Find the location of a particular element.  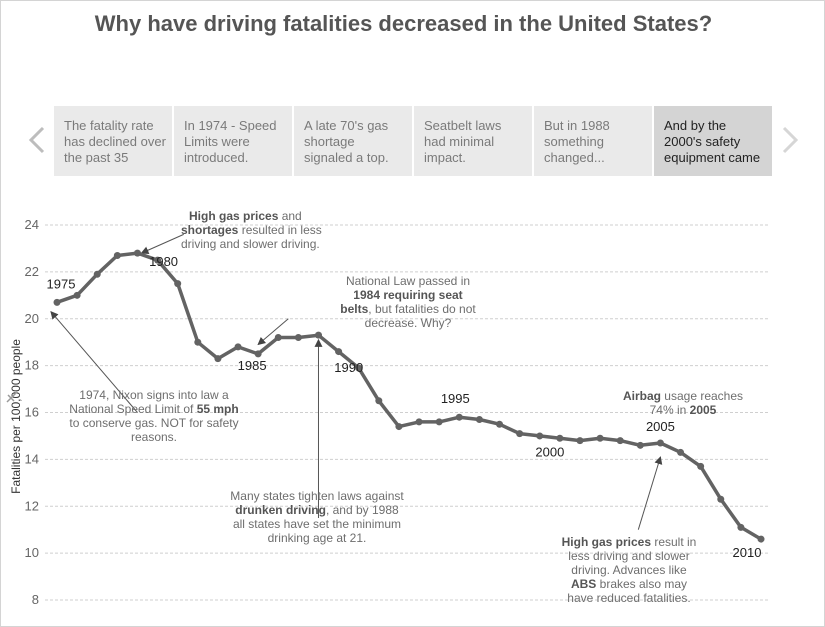

data-point-1995 is located at coordinates (459, 417).